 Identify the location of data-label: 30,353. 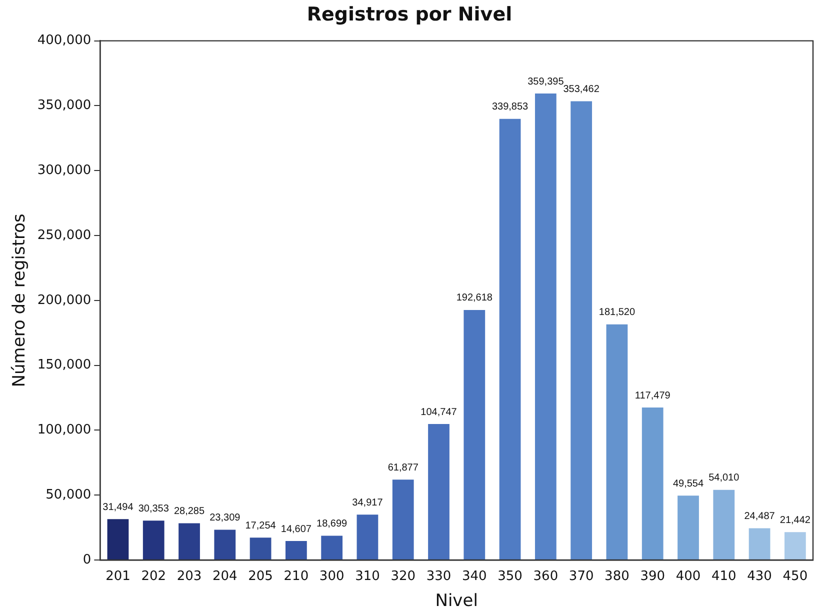
(154, 508).